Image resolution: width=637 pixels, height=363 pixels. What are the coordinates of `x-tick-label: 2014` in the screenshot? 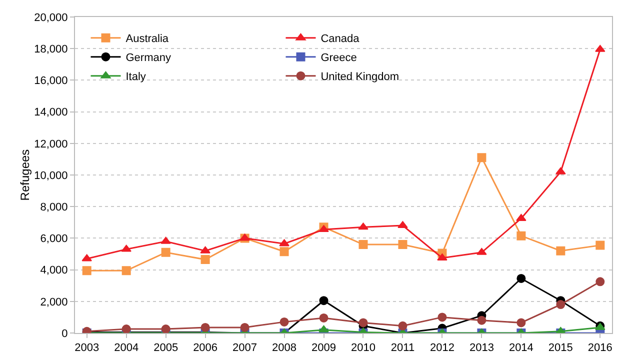 It's located at (521, 348).